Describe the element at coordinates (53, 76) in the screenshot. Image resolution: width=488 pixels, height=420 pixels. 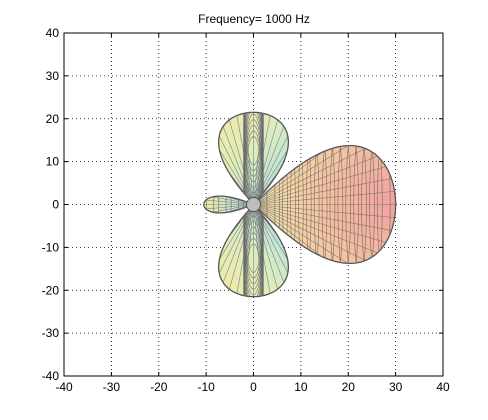
I see `y-tick-label: 30` at that location.